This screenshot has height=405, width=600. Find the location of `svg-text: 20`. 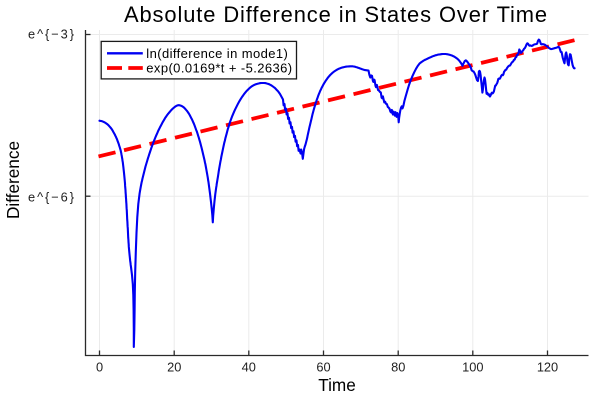

svg-text: 20 is located at coordinates (174, 366).